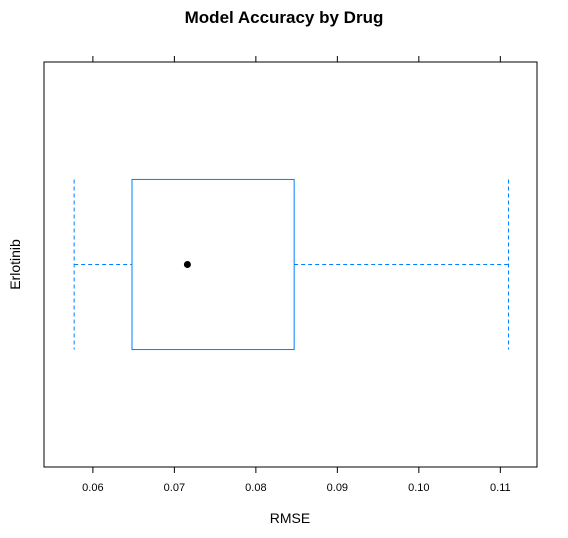  Describe the element at coordinates (255, 488) in the screenshot. I see `x-tick-label: 0.08` at that location.